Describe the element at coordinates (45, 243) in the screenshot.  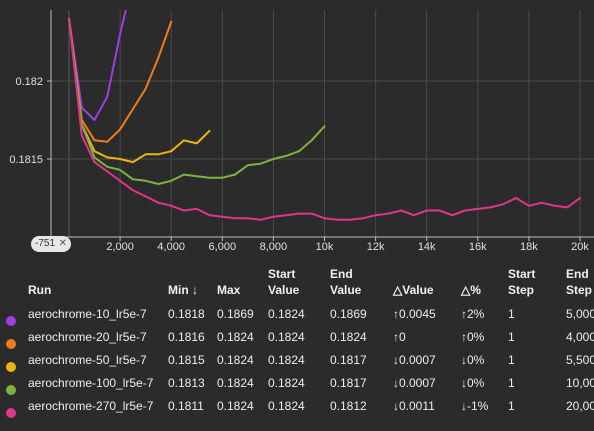
I see `x-min-chip-label: -751` at that location.